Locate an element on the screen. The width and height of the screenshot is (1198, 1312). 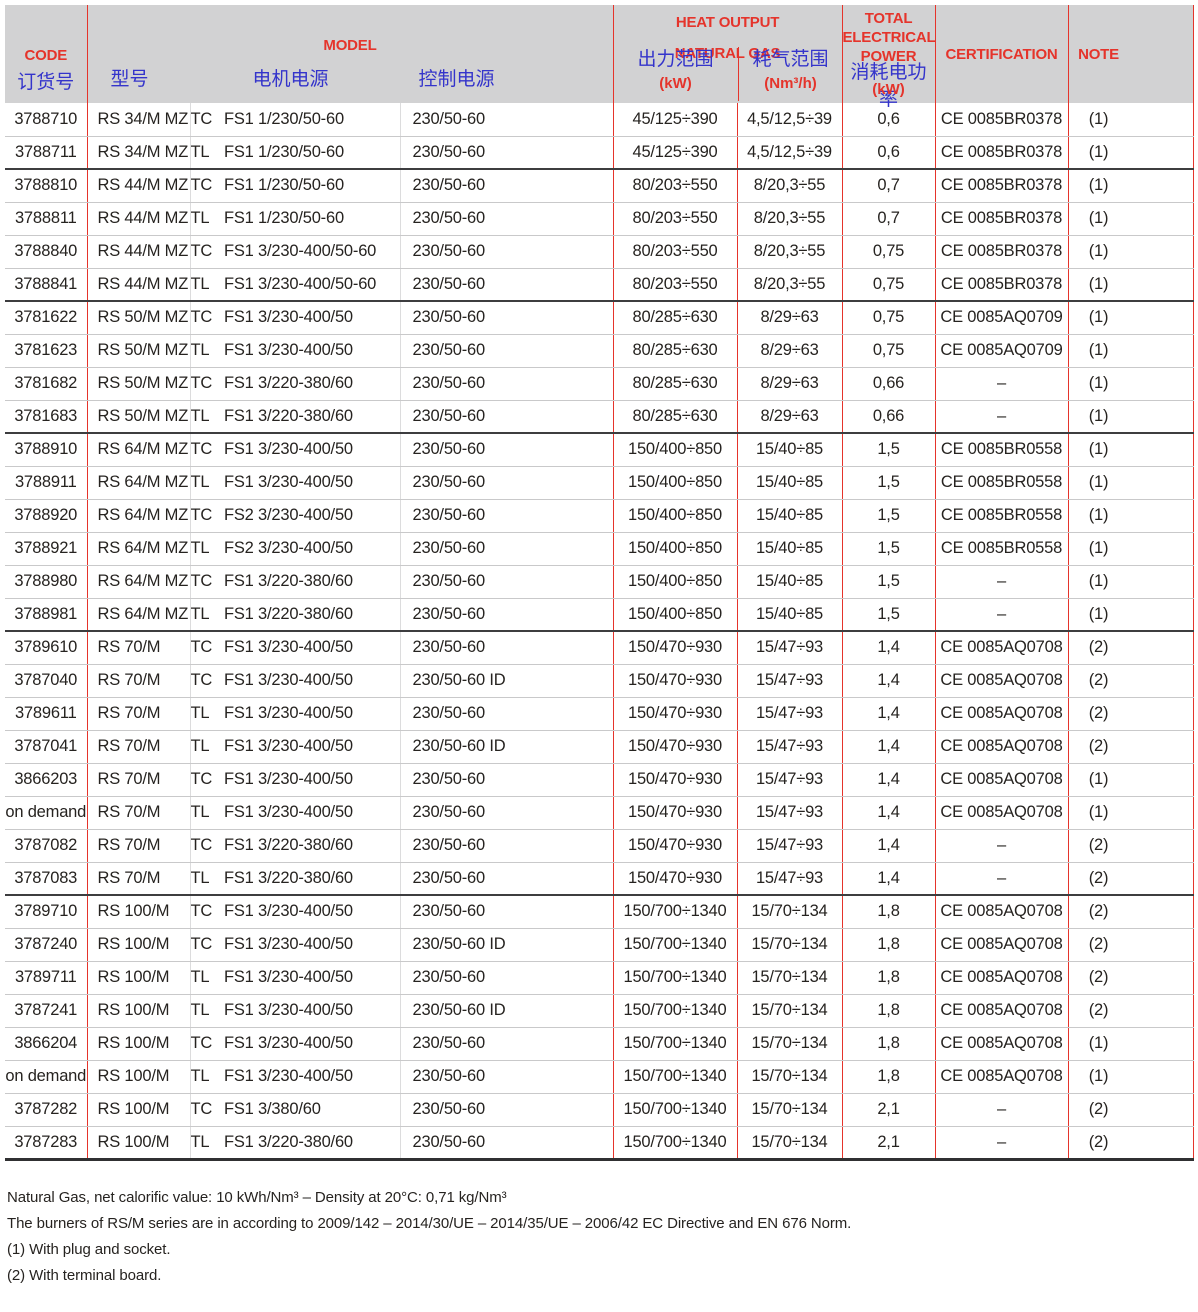
code-cell: 3789610 is located at coordinates (46, 648).